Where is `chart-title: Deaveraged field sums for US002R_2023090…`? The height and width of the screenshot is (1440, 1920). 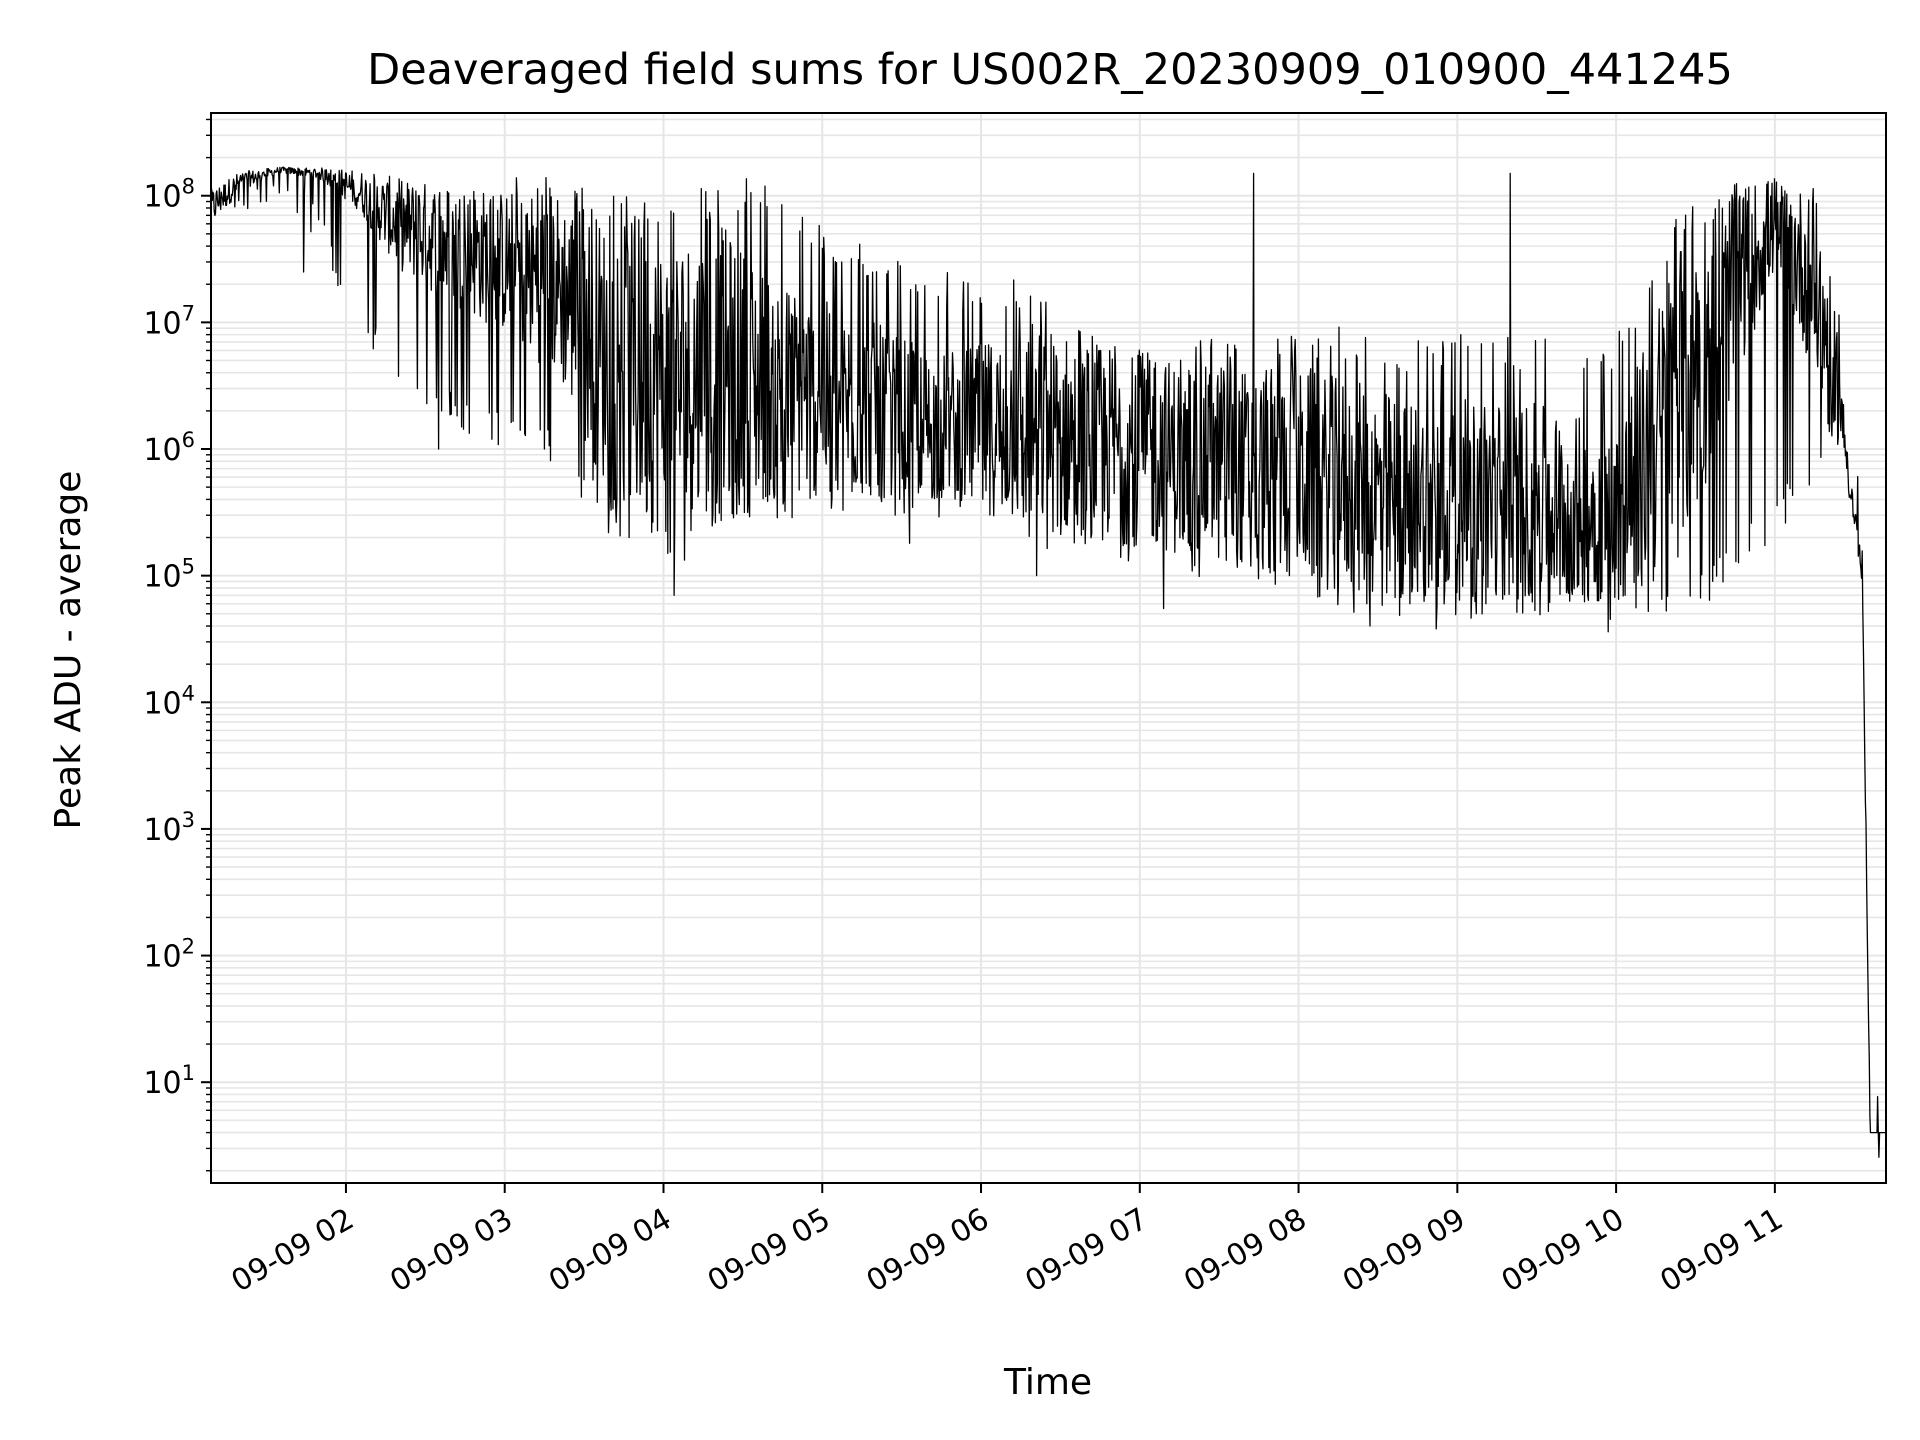 chart-title: Deaveraged field sums for US002R_2023090… is located at coordinates (1050, 70).